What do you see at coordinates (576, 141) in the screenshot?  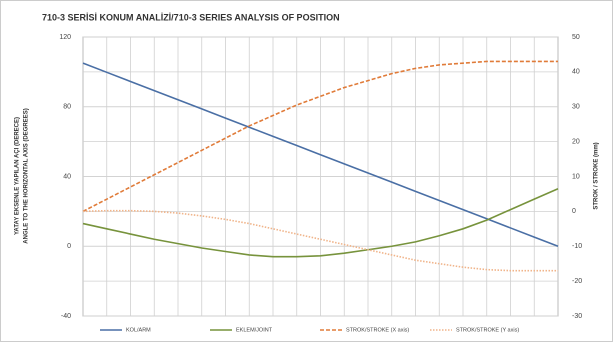 I see `y2-tick-label: 20` at bounding box center [576, 141].